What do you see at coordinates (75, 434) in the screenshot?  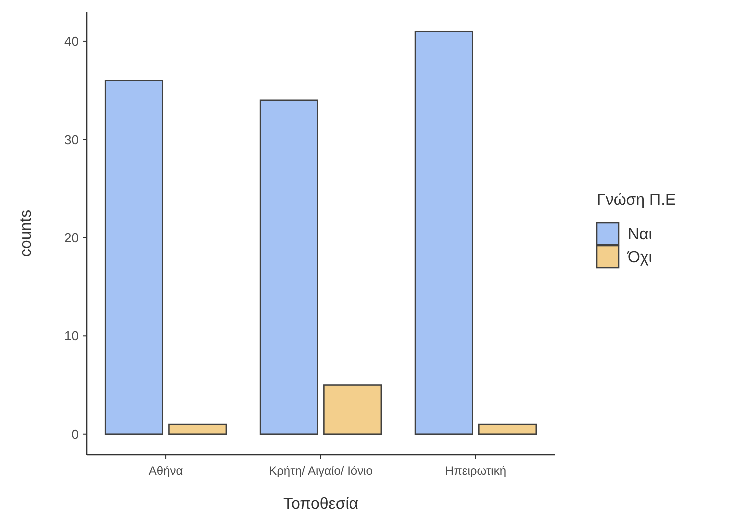 I see `y-tick-label: 0` at bounding box center [75, 434].